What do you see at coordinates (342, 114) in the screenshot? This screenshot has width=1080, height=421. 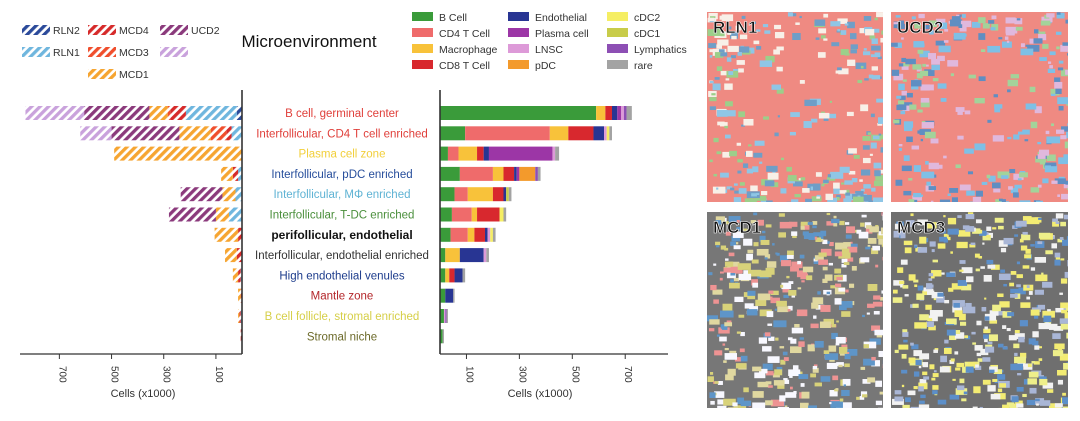 I see `category-label: B cell, germinal center` at bounding box center [342, 114].